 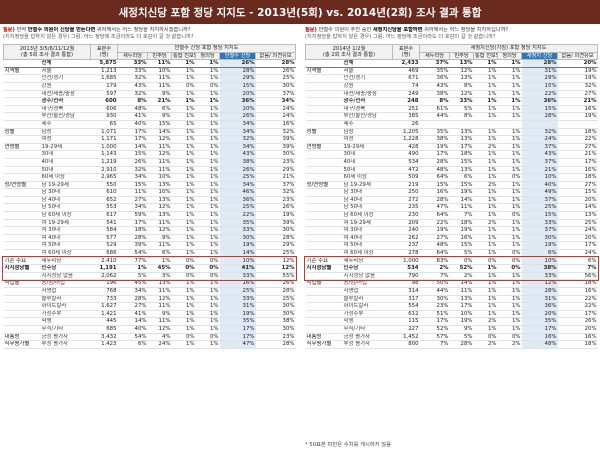 I want to click on row-sample-size: 227, so click(x=406, y=329).